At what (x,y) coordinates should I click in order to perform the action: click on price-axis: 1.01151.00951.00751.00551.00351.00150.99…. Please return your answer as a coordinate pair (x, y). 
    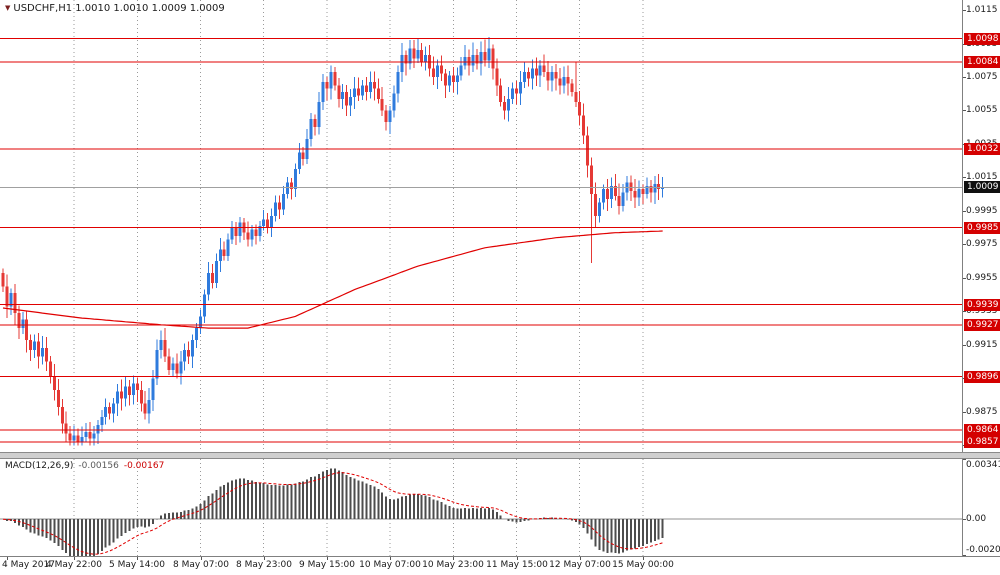
    Looking at the image, I should click on (981, 226).